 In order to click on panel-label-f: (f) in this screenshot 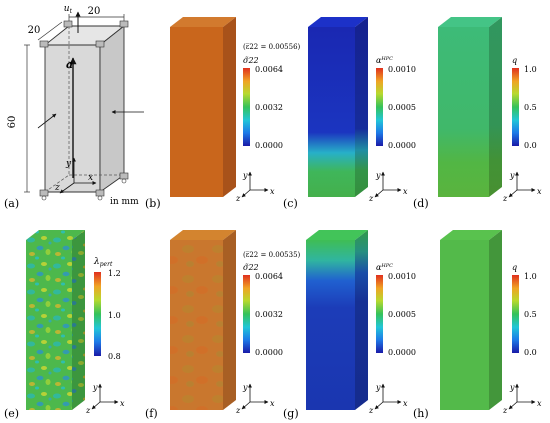, I will do `click(151, 413)`.